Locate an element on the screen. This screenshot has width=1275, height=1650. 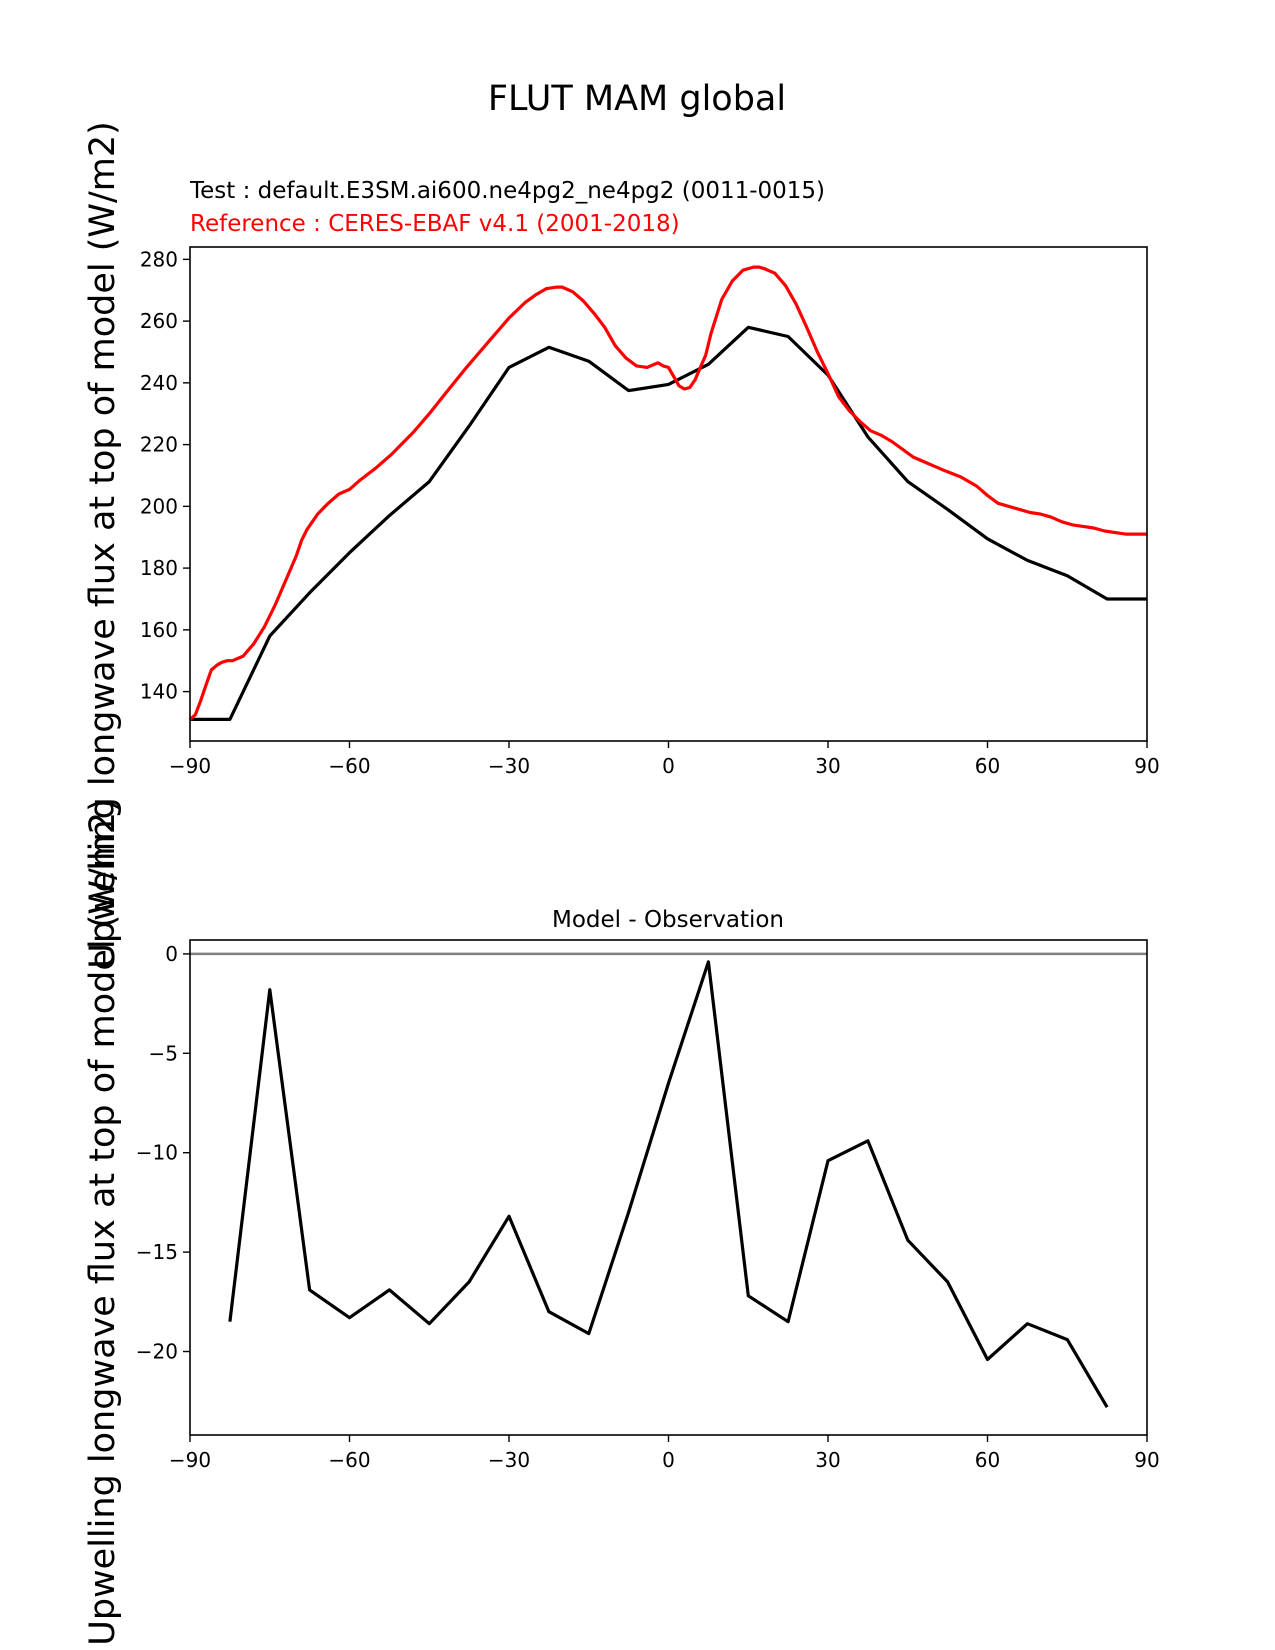
y-tick-label: 220 is located at coordinates (159, 445).